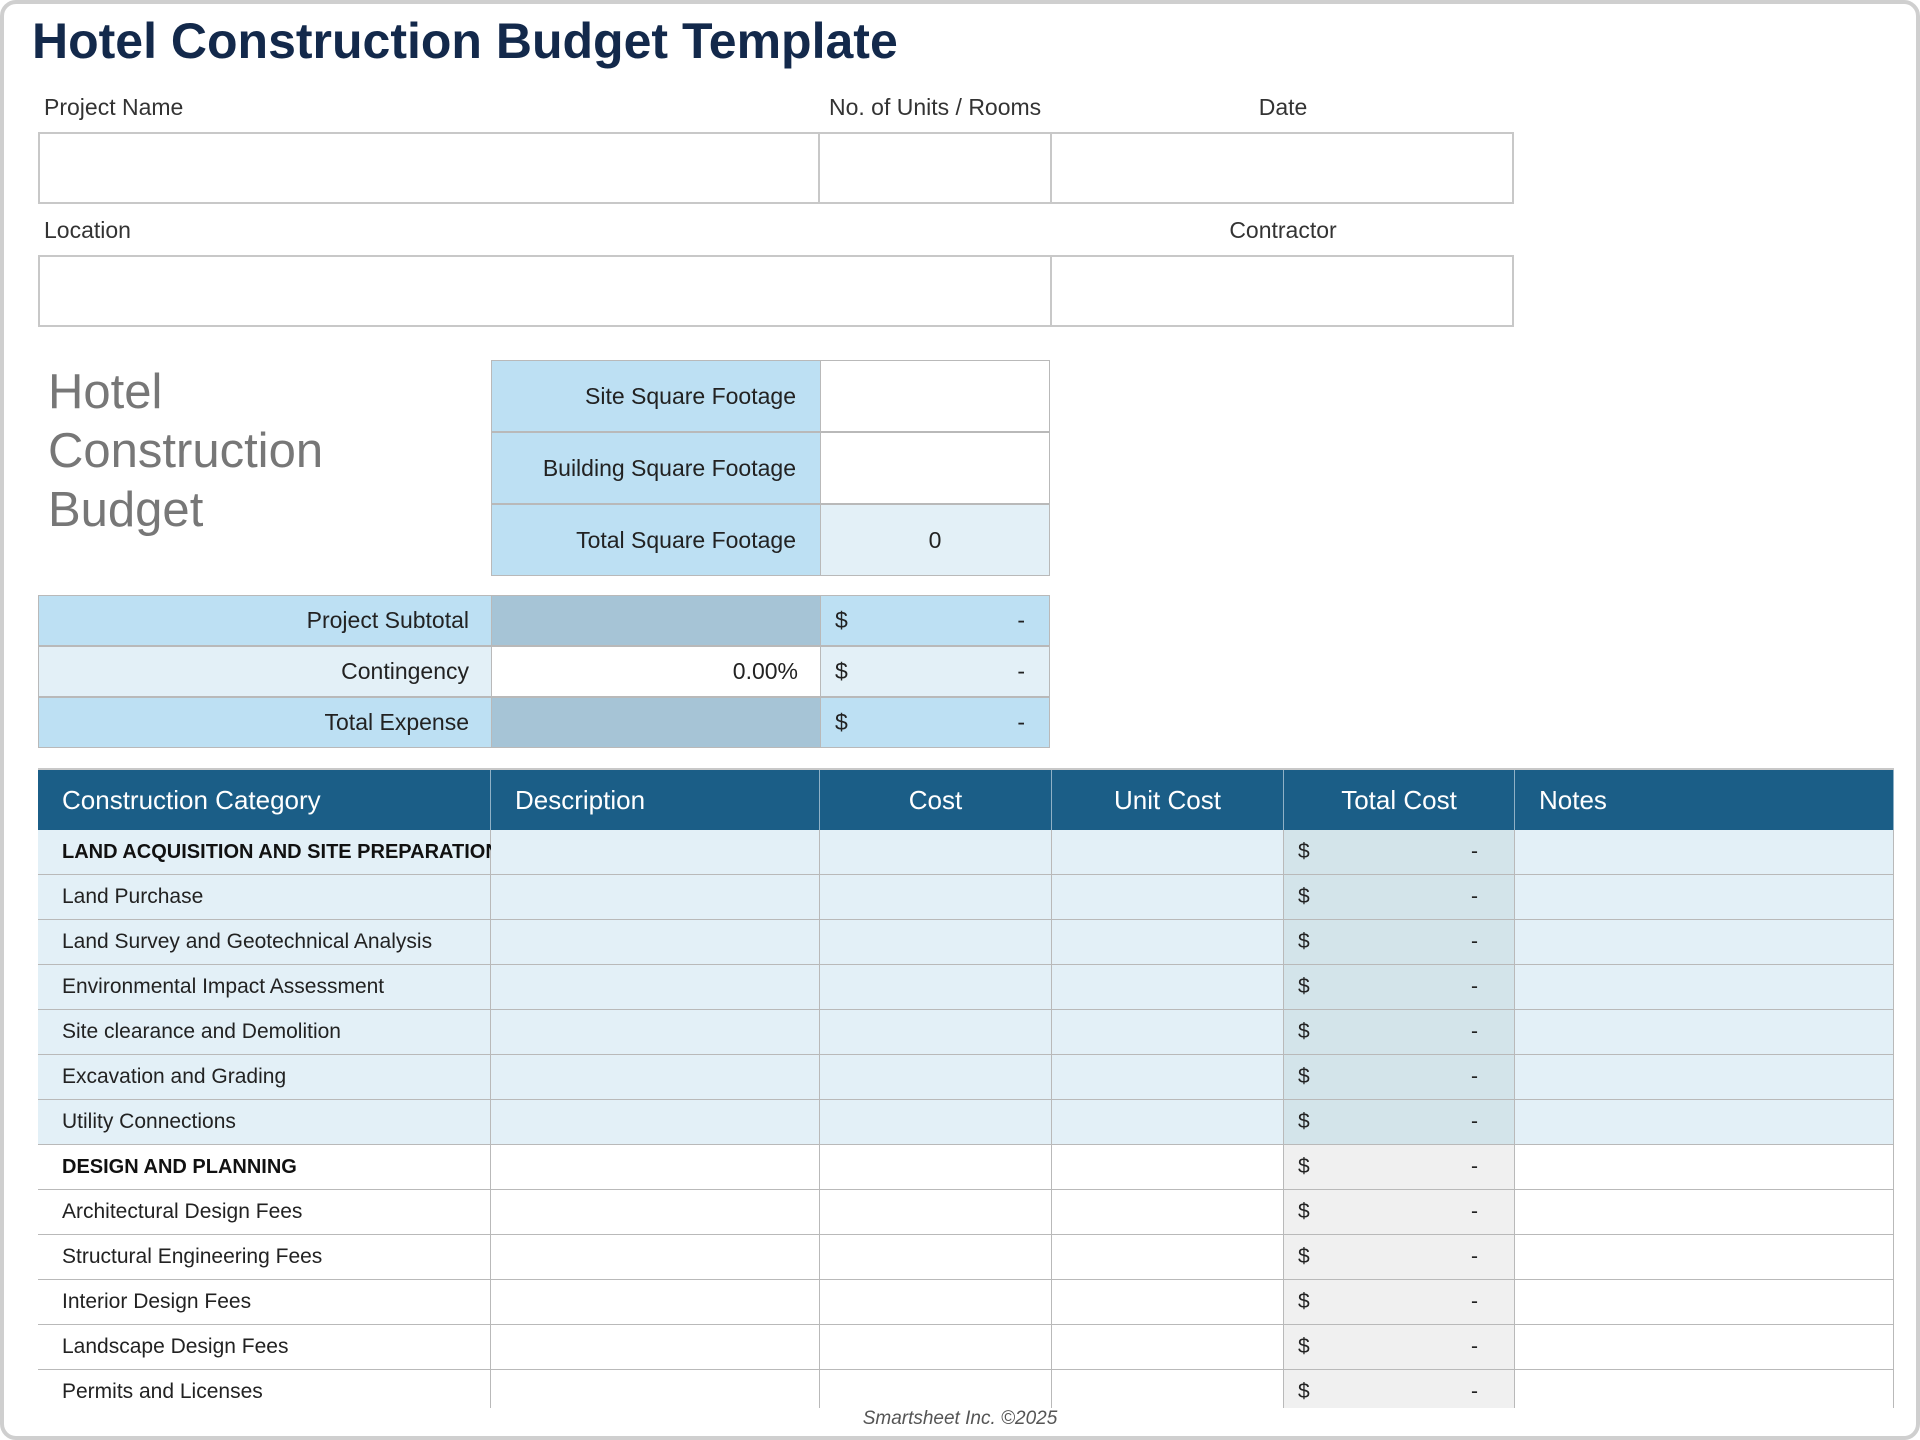 Image resolution: width=1920 pixels, height=1440 pixels. I want to click on summary-label: Total Expense, so click(265, 722).